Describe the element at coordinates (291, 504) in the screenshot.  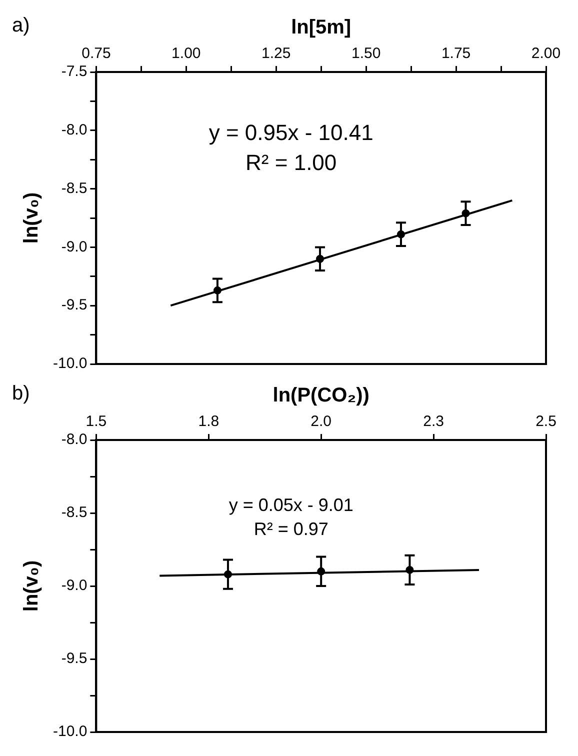
I see `annotation: y = 0.05x - 9.01` at that location.